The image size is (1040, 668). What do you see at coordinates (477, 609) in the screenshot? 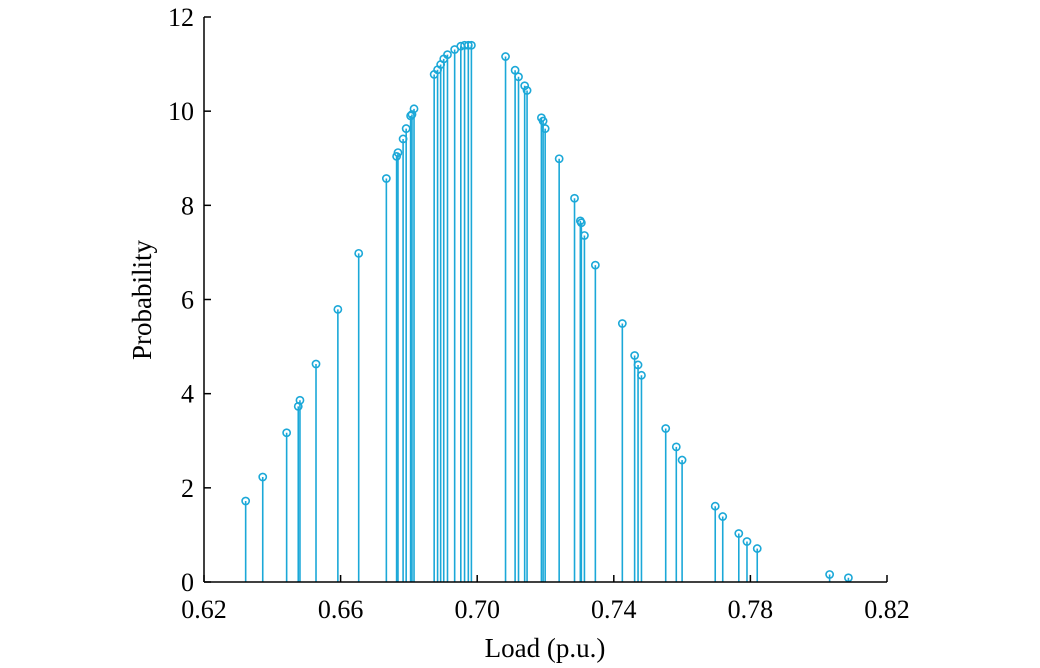
I see `x-tick-label: 0.70` at bounding box center [477, 609].